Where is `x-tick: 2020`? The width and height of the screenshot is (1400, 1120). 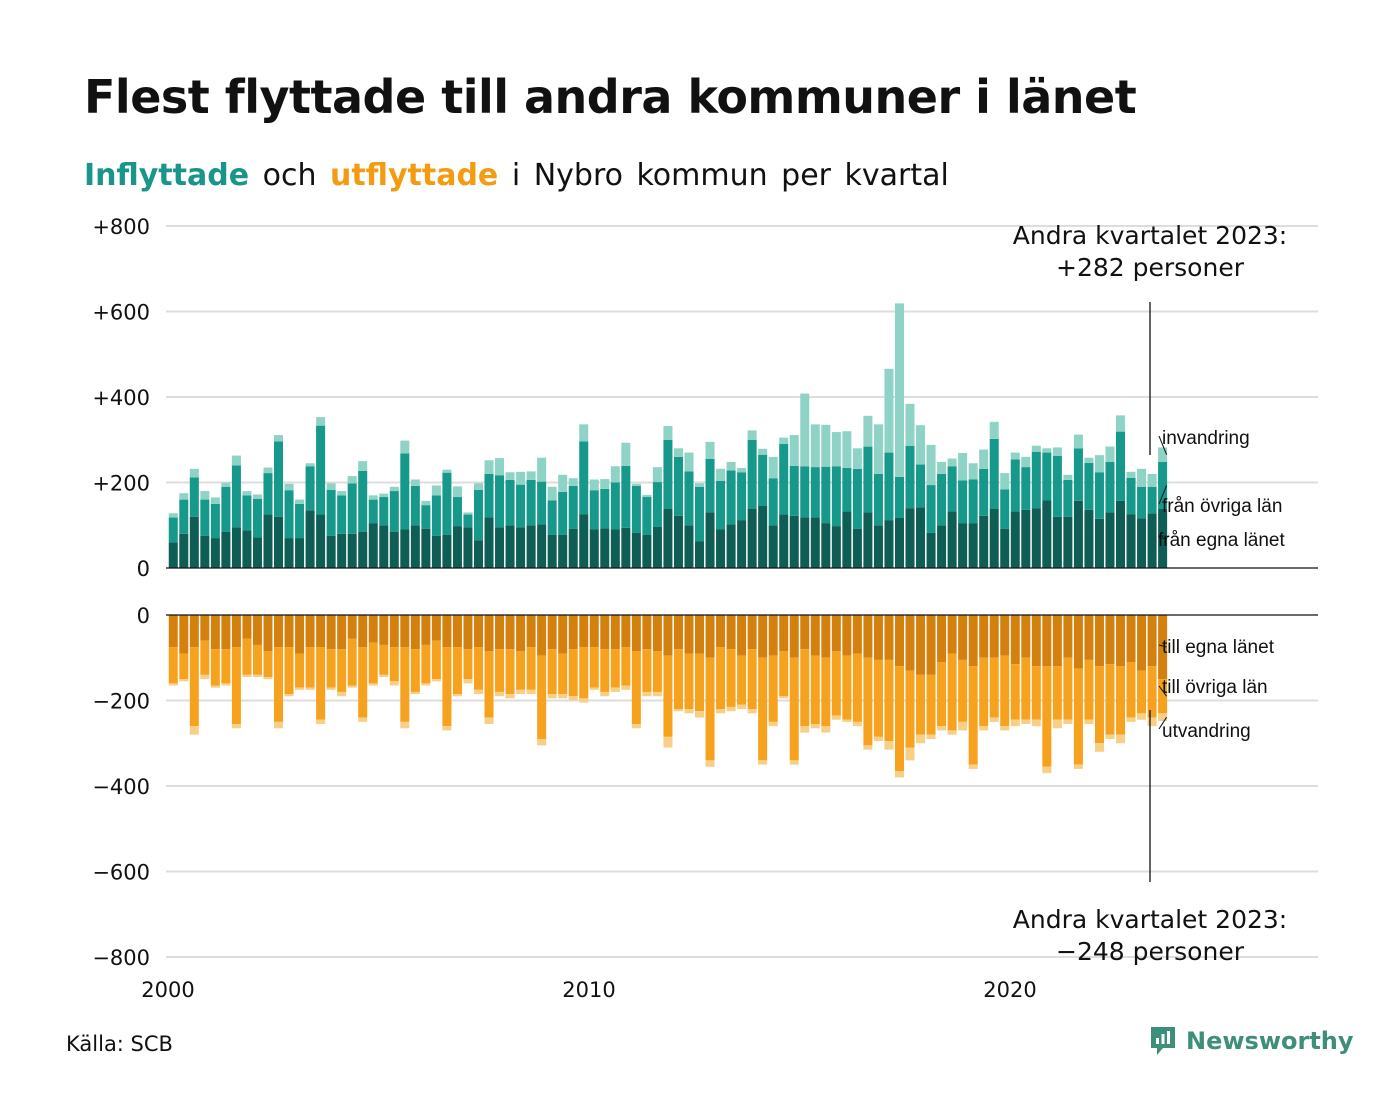 x-tick: 2020 is located at coordinates (1009, 990).